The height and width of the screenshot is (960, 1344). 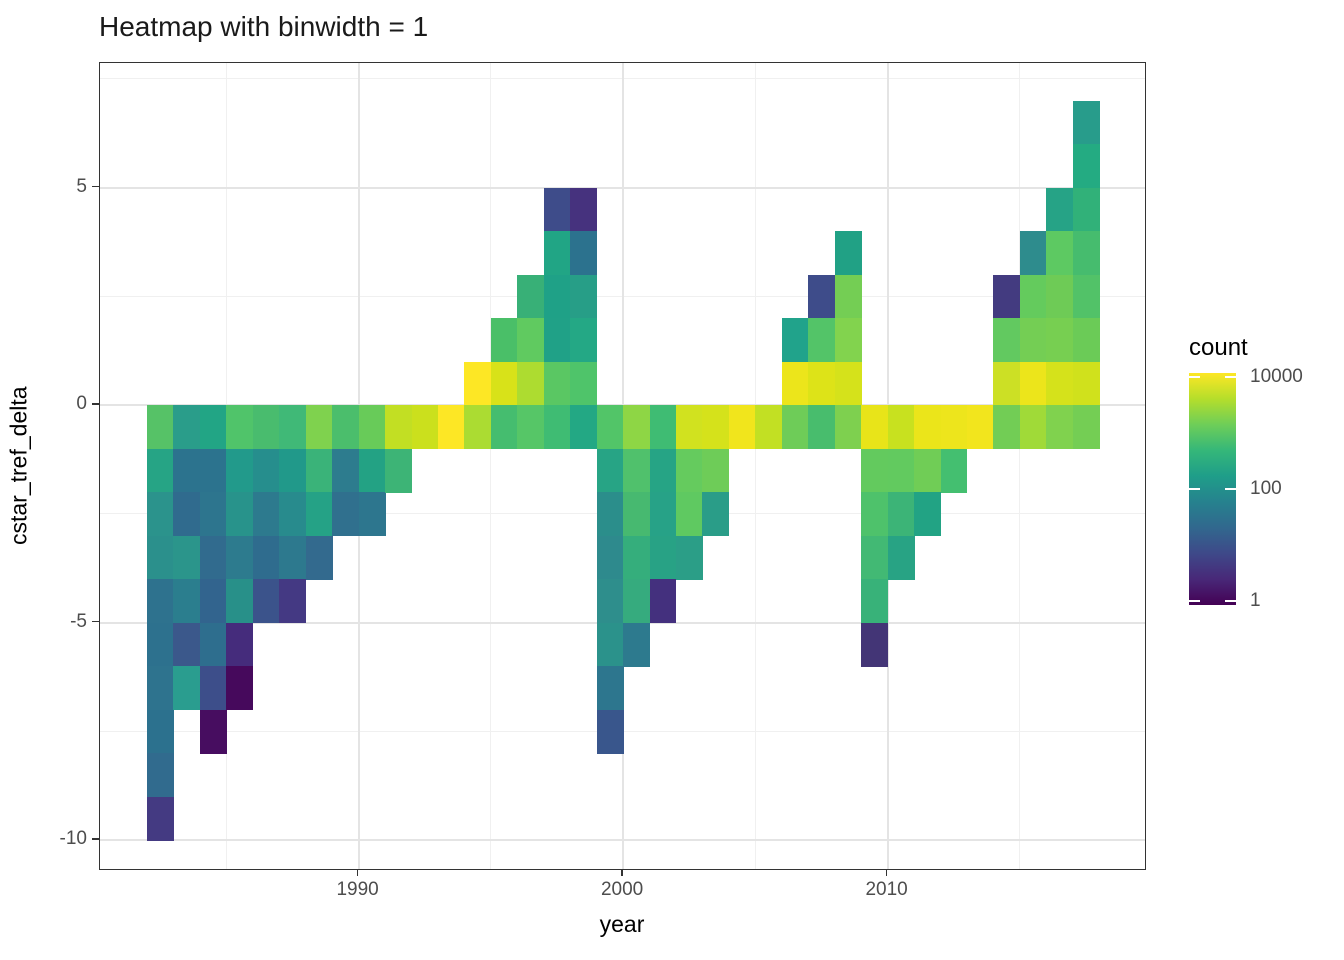 What do you see at coordinates (622, 840) in the screenshot?
I see `y-gridline-major` at bounding box center [622, 840].